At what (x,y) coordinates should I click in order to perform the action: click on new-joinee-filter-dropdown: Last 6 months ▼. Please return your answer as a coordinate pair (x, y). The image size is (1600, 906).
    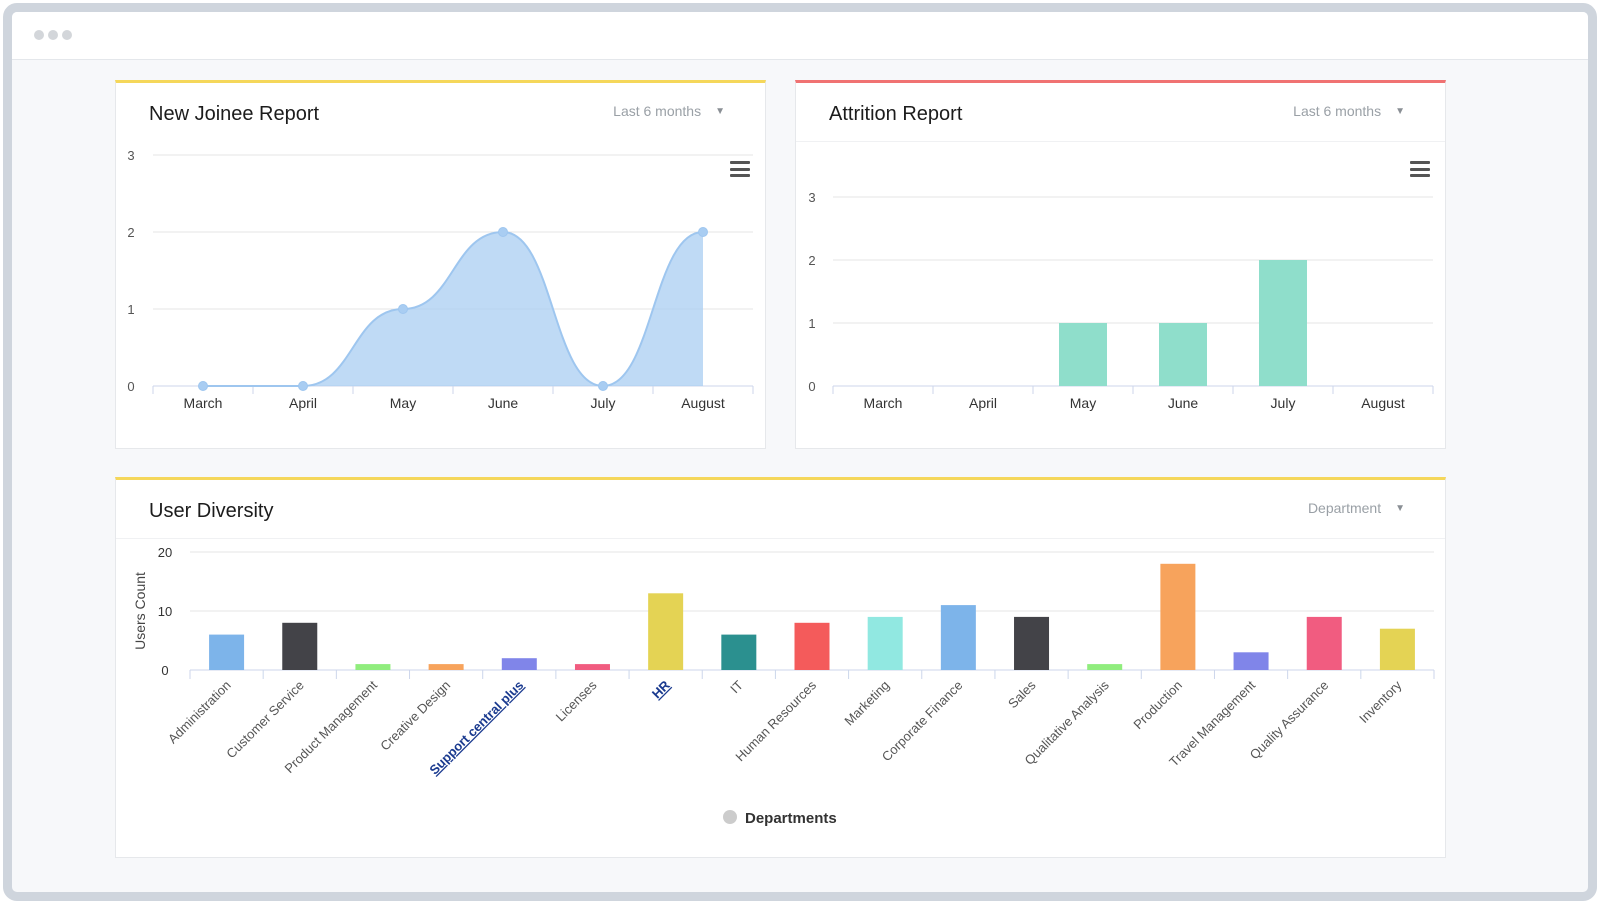
    Looking at the image, I should click on (669, 111).